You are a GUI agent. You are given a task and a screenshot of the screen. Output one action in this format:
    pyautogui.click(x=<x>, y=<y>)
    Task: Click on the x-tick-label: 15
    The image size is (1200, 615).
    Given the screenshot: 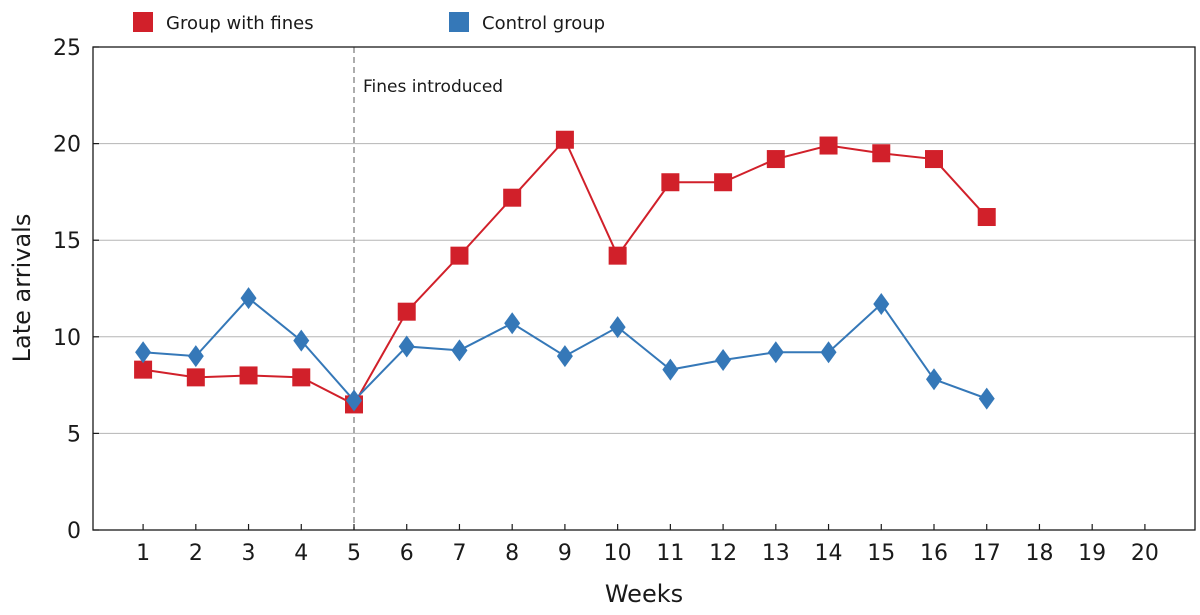 What is the action you would take?
    pyautogui.click(x=881, y=553)
    